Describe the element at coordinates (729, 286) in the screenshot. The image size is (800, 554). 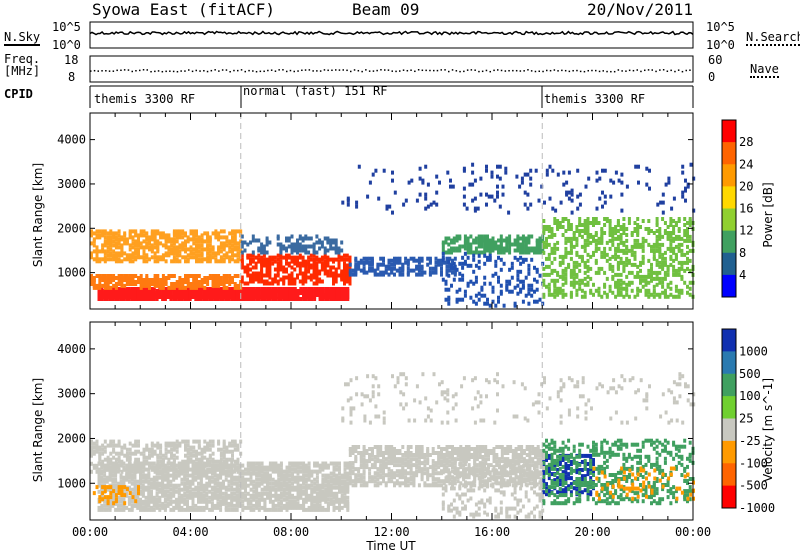
I see `colorbar-swatch` at that location.